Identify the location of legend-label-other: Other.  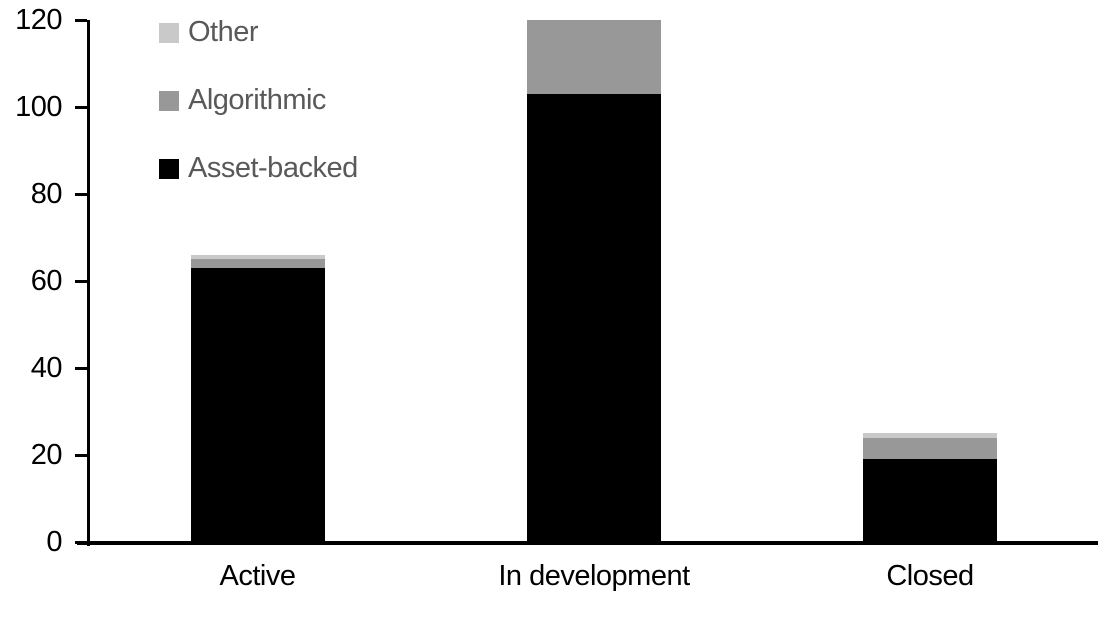
(223, 32).